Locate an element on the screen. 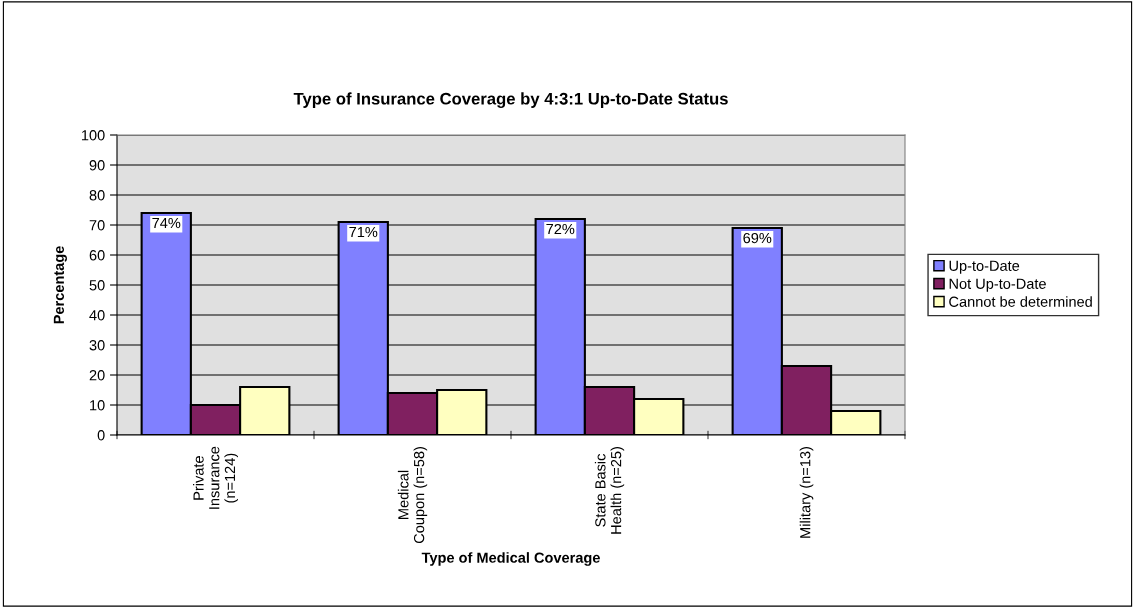 The width and height of the screenshot is (1135, 608). y-tick-label: 30 is located at coordinates (97, 345).